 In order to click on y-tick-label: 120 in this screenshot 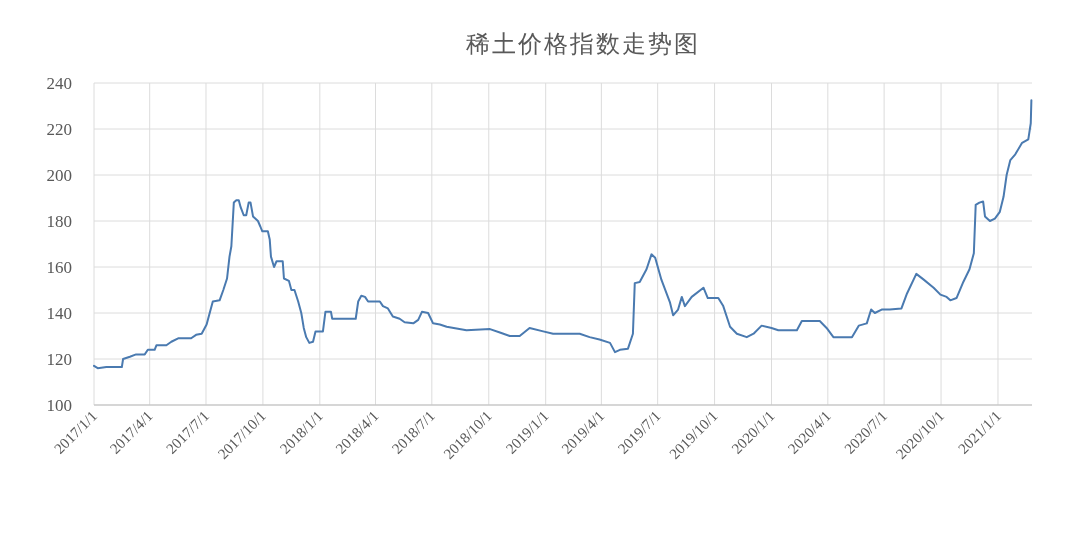, I will do `click(59, 359)`.